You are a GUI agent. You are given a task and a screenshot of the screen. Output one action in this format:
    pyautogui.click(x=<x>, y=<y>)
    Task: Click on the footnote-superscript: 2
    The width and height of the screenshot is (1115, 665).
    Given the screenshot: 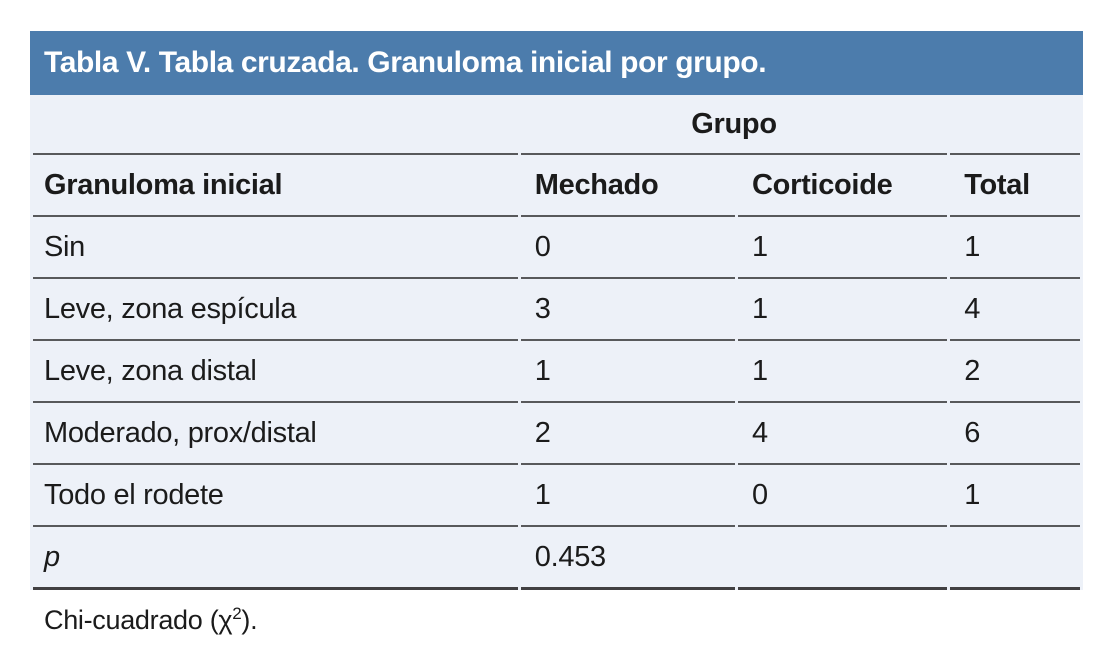 What is the action you would take?
    pyautogui.click(x=237, y=613)
    